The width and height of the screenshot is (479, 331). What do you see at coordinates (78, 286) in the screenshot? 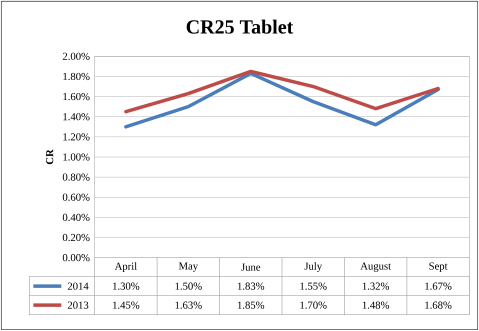
I see `legend-label: 2014` at bounding box center [78, 286].